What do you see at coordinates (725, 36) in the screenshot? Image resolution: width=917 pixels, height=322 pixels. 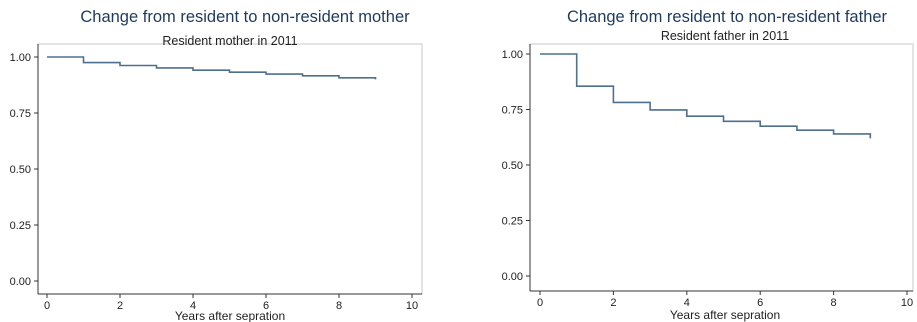 I see `chart-subtitle: Resident father in 2011` at bounding box center [725, 36].